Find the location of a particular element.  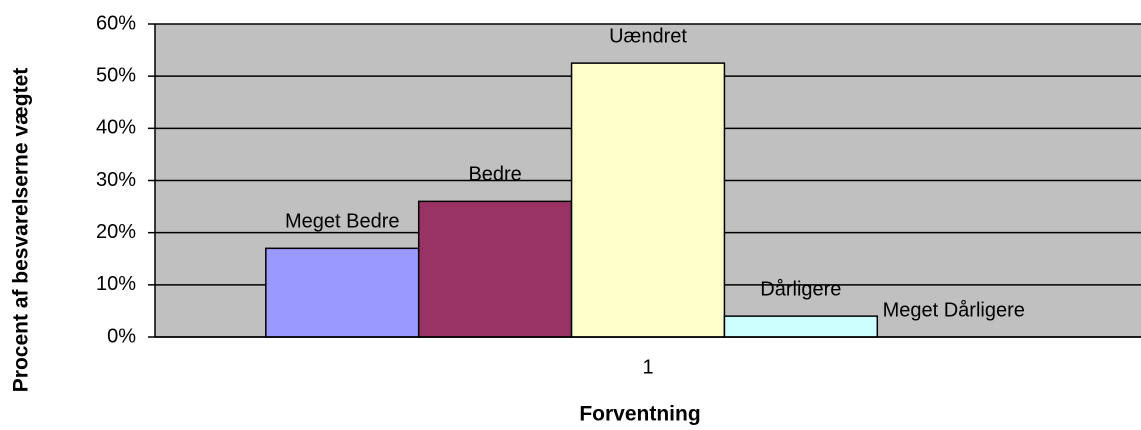

y-tick-label: 30% is located at coordinates (116, 180).